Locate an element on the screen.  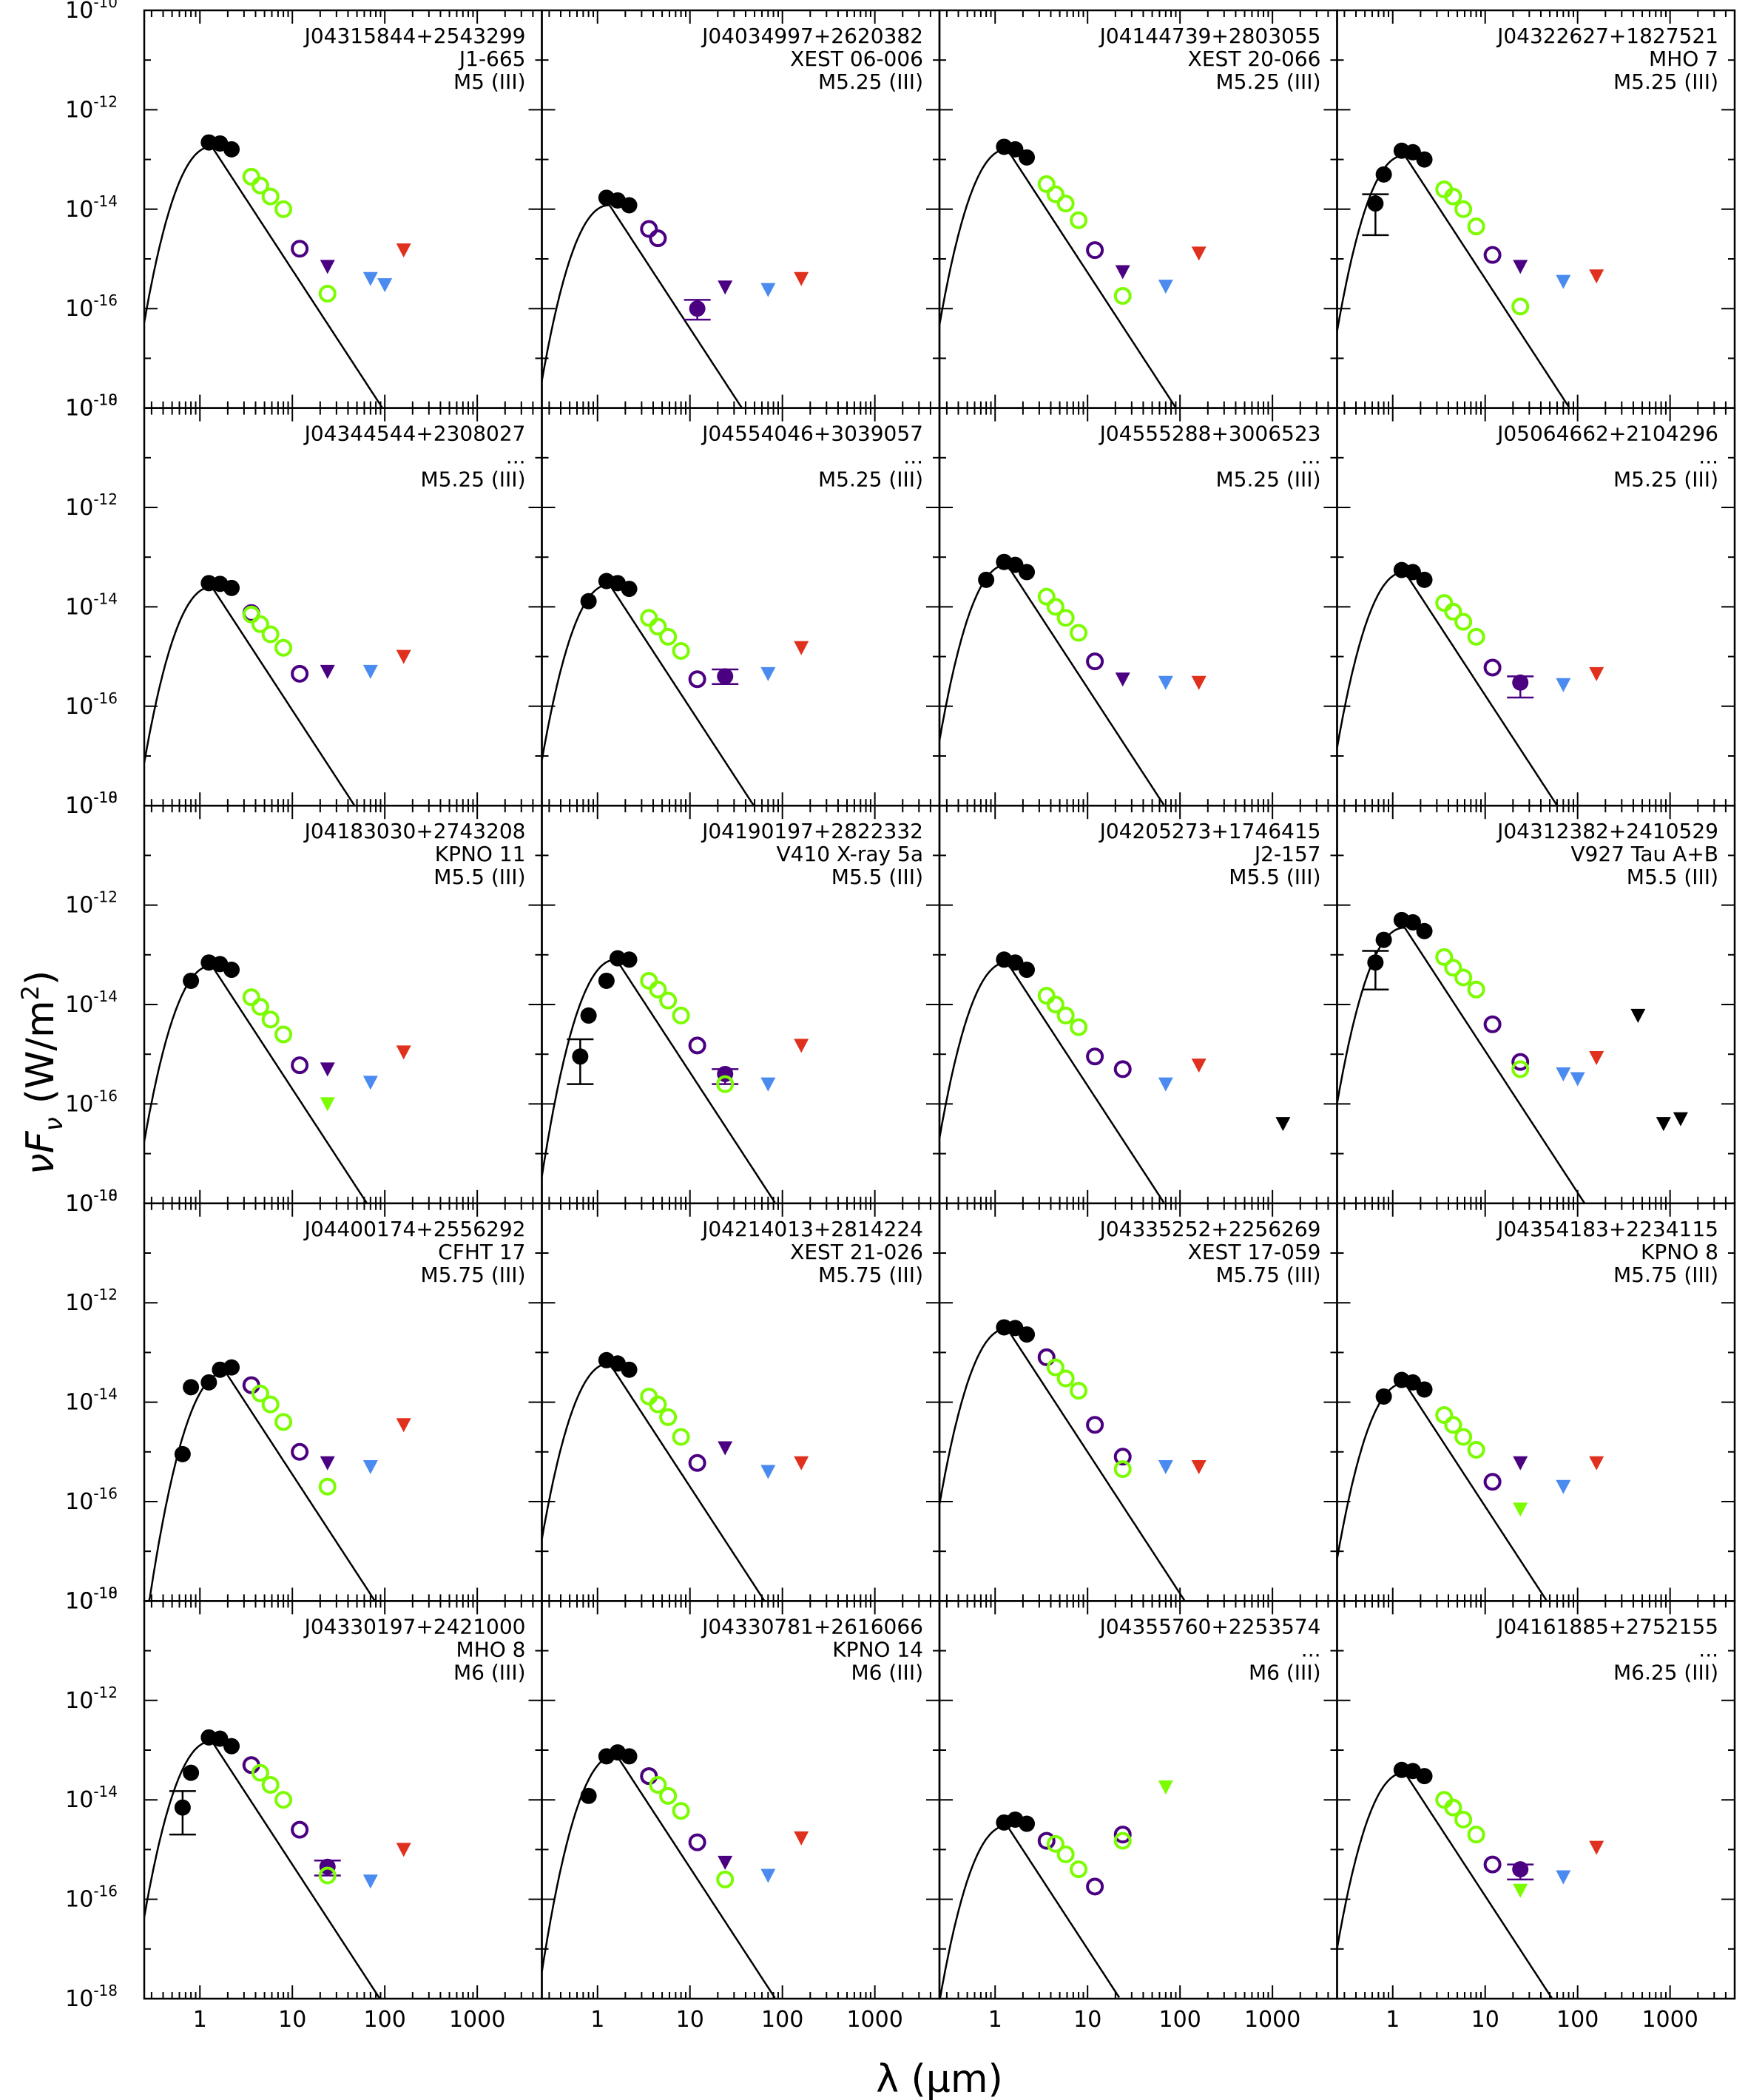
y-tick-exponent: -14 is located at coordinates (105, 996).